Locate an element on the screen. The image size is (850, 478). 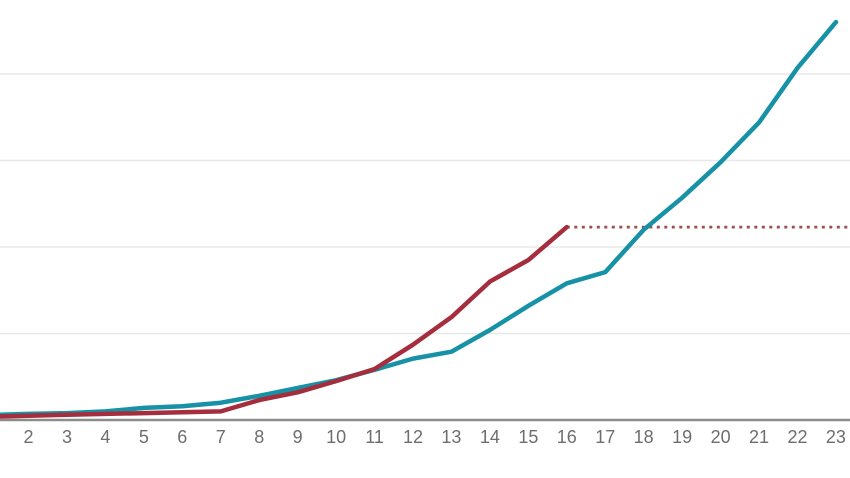
x-tick-label: 14 is located at coordinates (490, 437).